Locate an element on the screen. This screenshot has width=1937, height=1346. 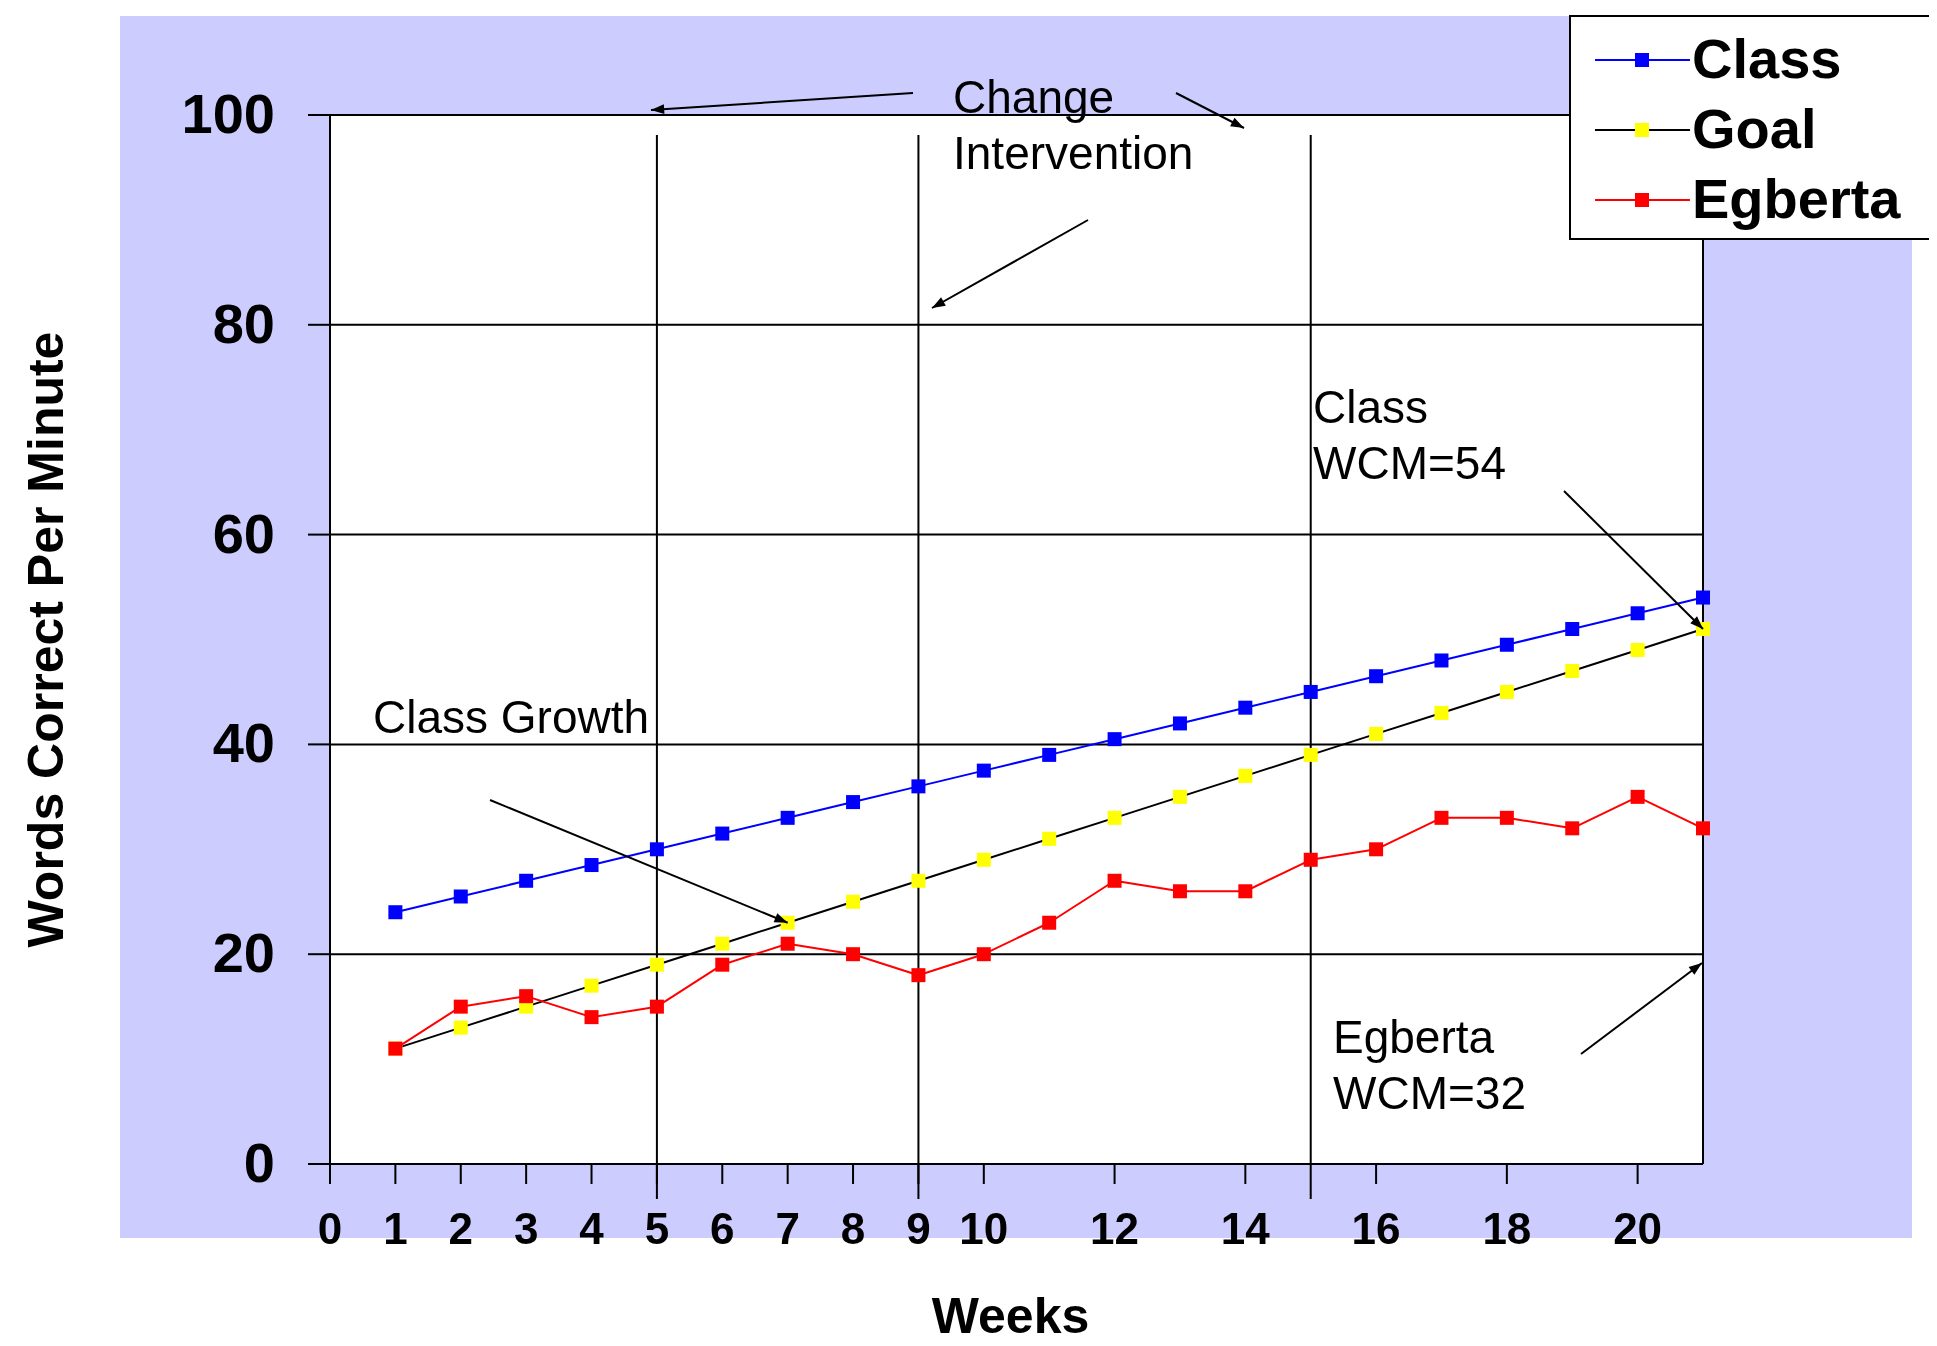
x-tick-label: 16 is located at coordinates (1376, 1228).